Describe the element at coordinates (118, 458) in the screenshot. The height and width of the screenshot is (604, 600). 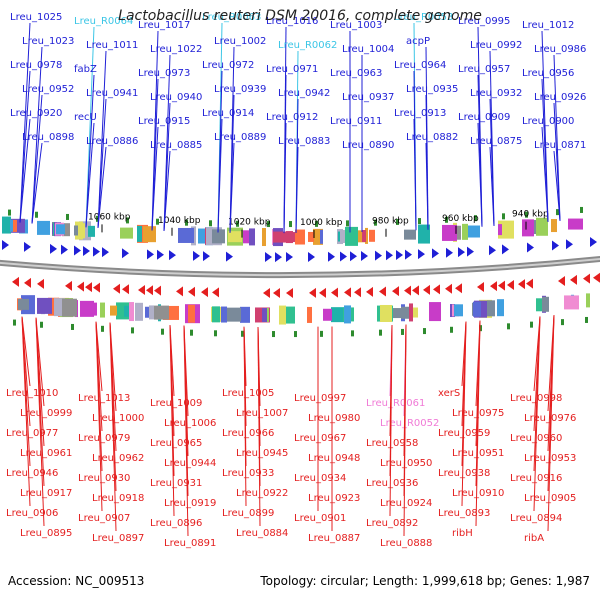
I see `gene-label-bottom: Lreu_0962` at that location.